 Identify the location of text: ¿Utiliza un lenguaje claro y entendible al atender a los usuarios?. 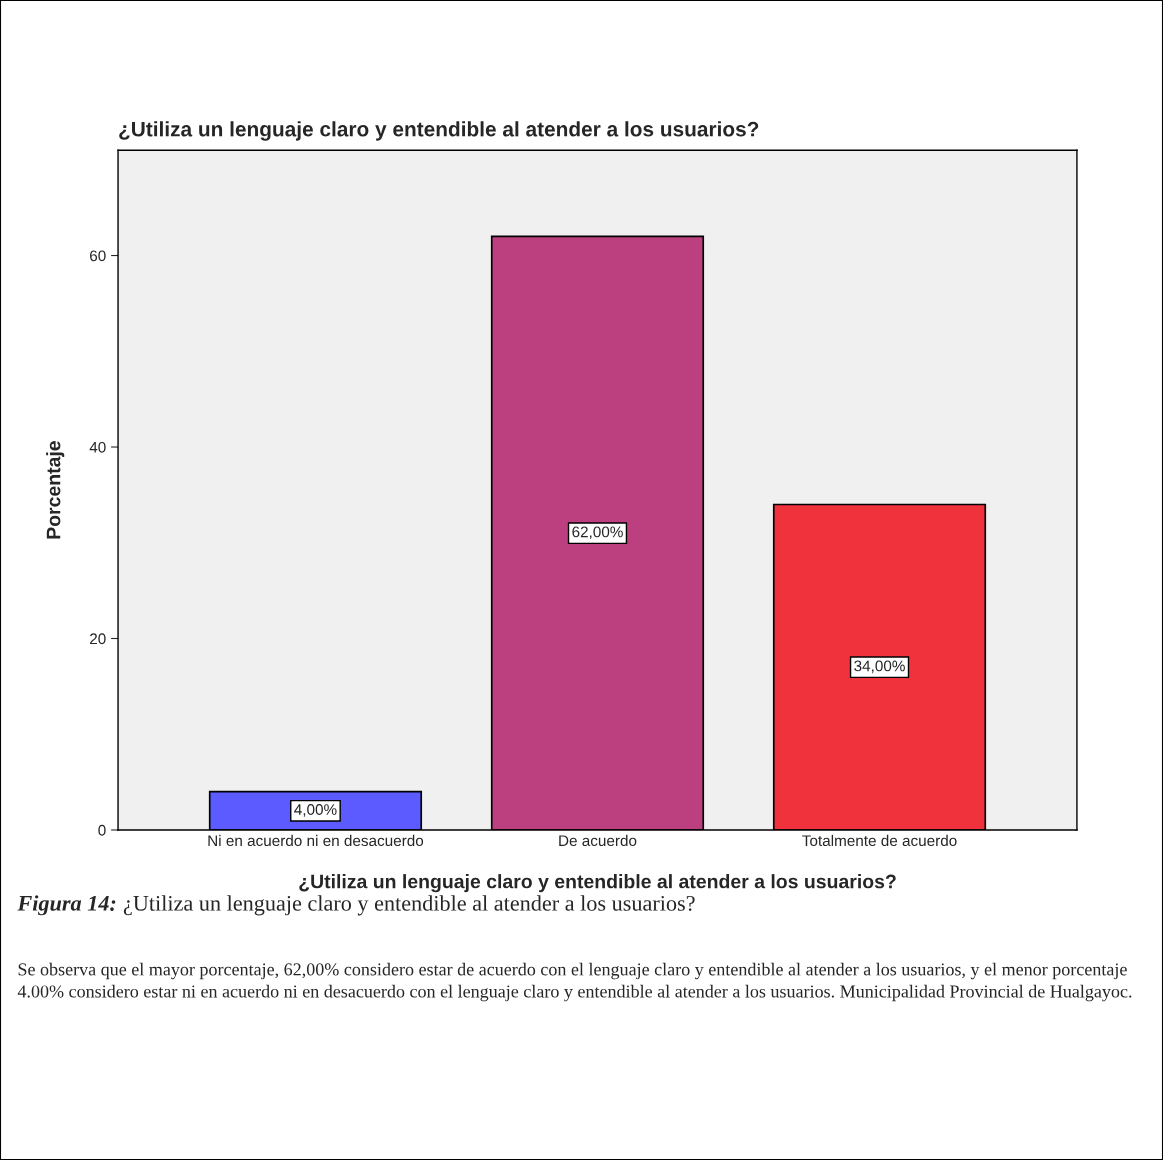
(409, 905).